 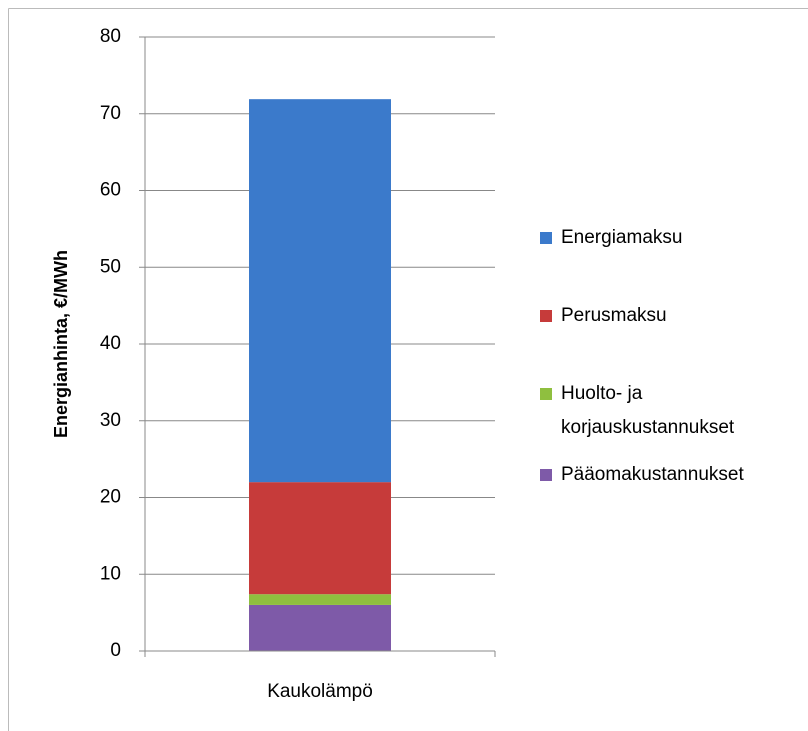 I want to click on y-tick-label: 0, so click(x=115, y=650).